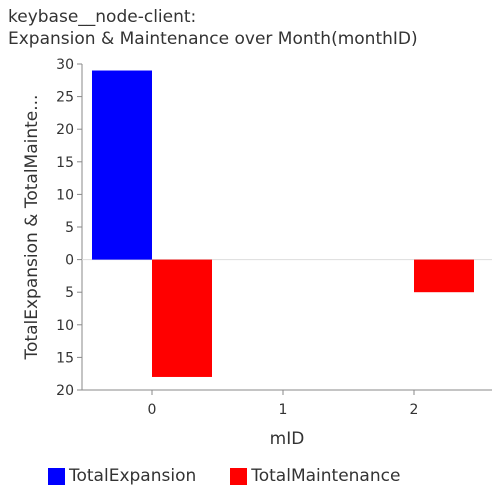  Describe the element at coordinates (65, 65) in the screenshot. I see `y-tick-label: 30` at that location.